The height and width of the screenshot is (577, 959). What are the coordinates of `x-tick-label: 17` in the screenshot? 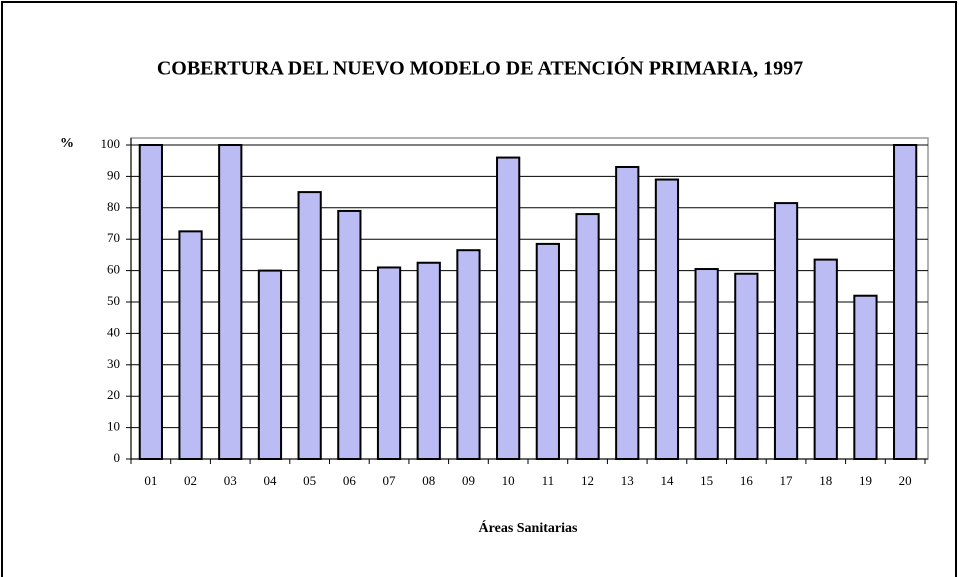 It's located at (787, 480).